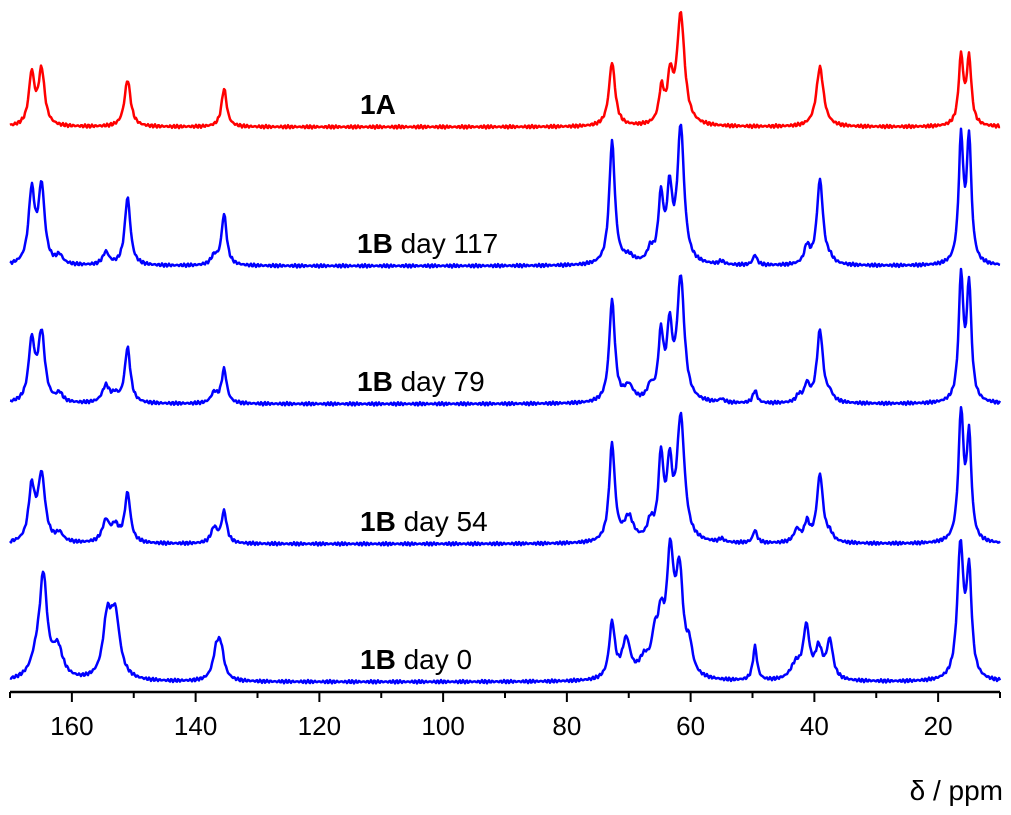 The image size is (1011, 815). Describe the element at coordinates (690, 726) in the screenshot. I see `x-tick-label: 60` at that location.